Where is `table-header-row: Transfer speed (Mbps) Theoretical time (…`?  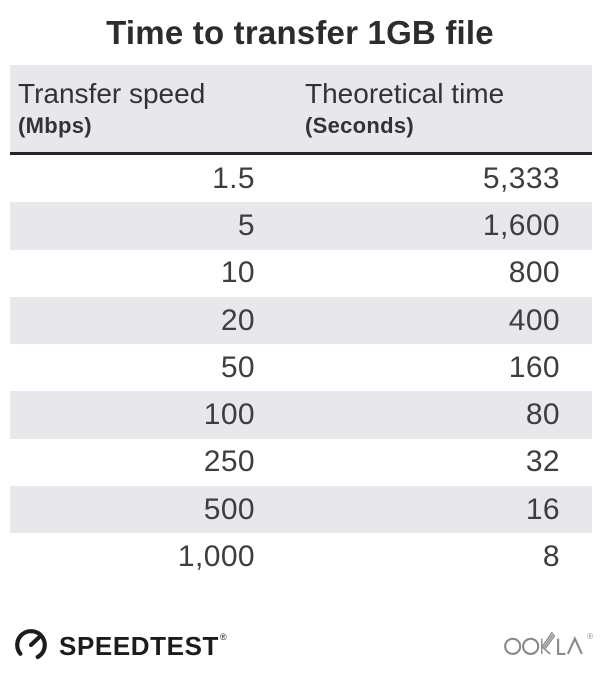 table-header-row: Transfer speed (Mbps) Theoretical time (… is located at coordinates (301, 110).